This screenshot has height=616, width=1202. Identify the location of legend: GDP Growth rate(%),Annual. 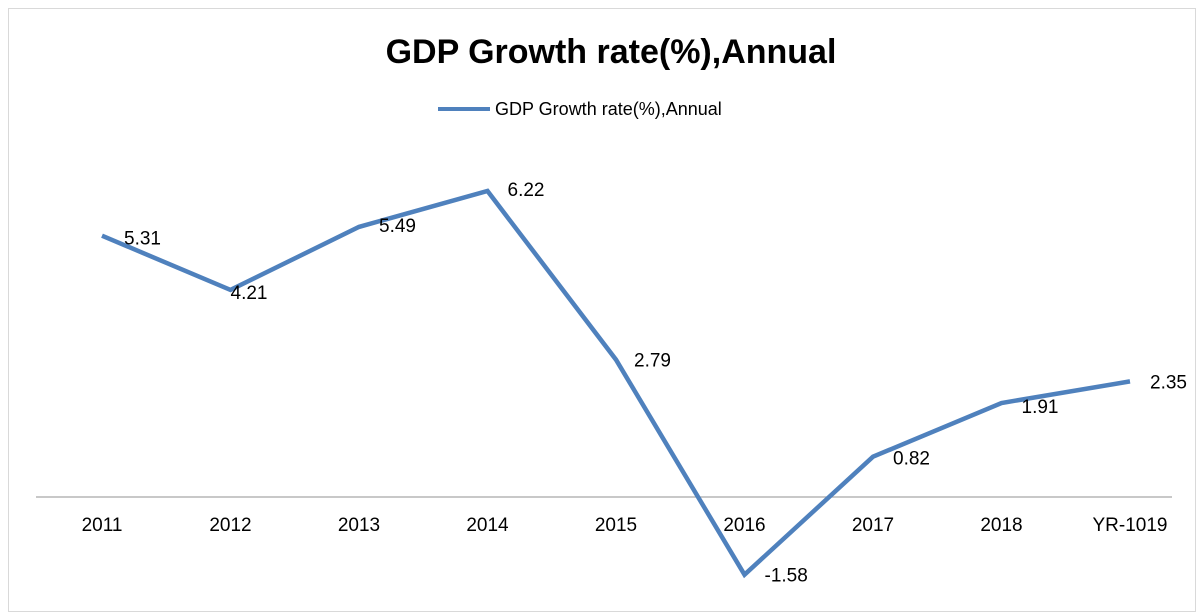
(580, 109).